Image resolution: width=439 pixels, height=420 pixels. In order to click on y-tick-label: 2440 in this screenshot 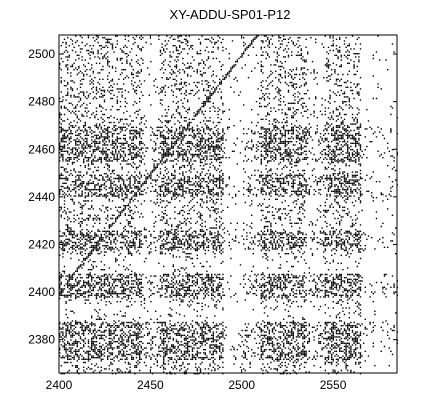, I will do `click(41, 197)`.